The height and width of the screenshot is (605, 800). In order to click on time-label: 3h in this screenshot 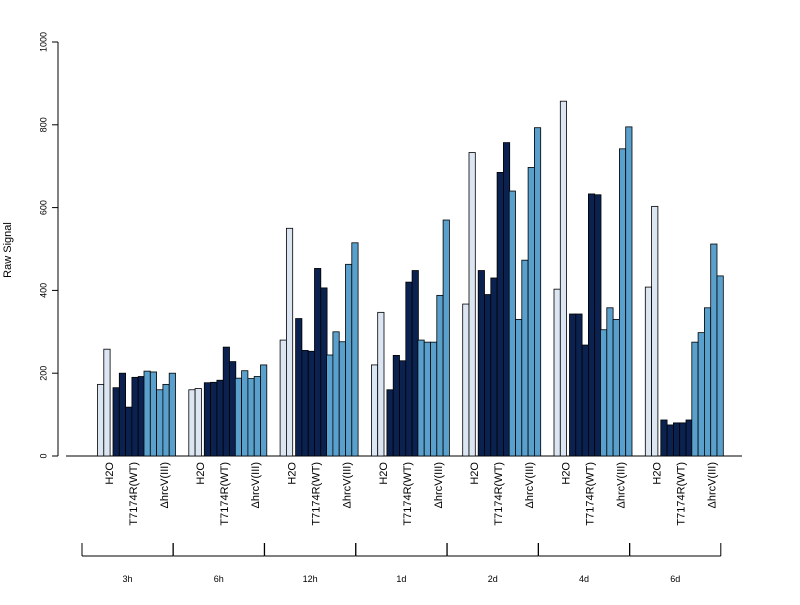, I will do `click(127, 579)`.